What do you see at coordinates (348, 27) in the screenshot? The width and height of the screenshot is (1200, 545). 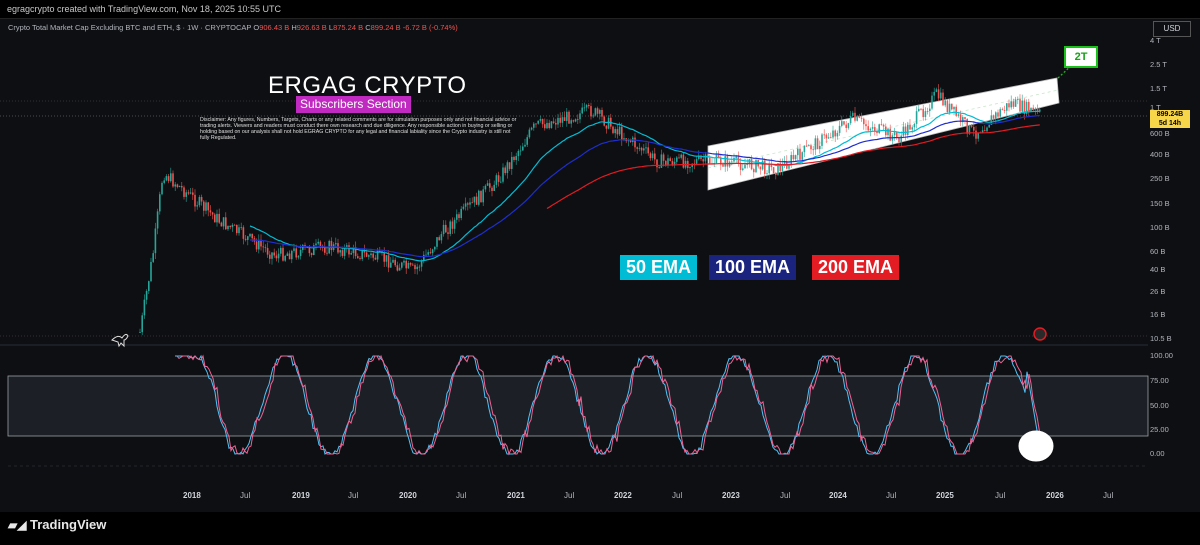 I see `low-value: 875.24 B` at bounding box center [348, 27].